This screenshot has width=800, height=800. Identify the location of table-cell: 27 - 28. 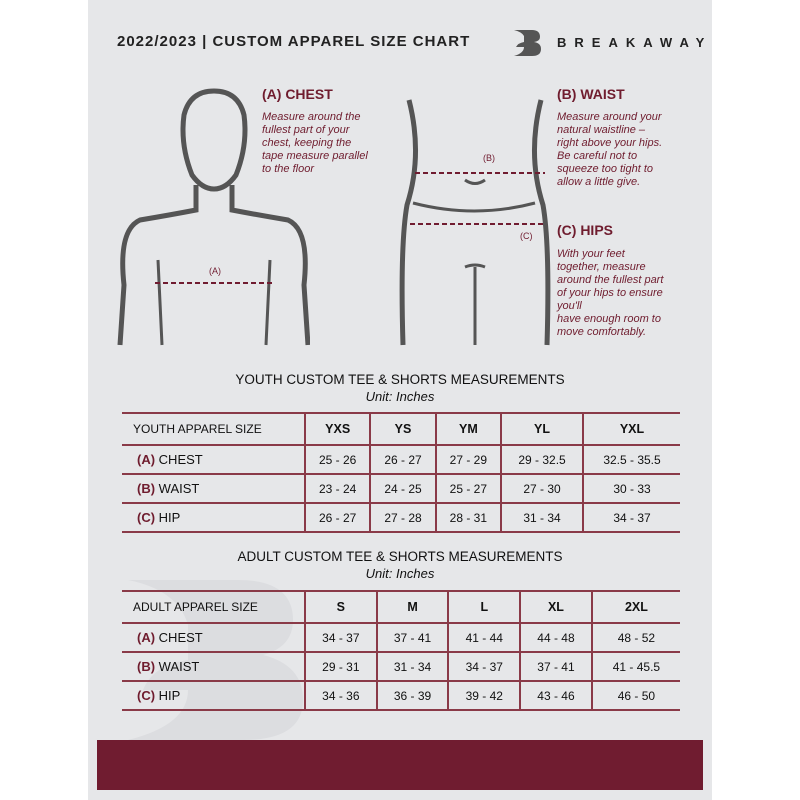
(402, 518).